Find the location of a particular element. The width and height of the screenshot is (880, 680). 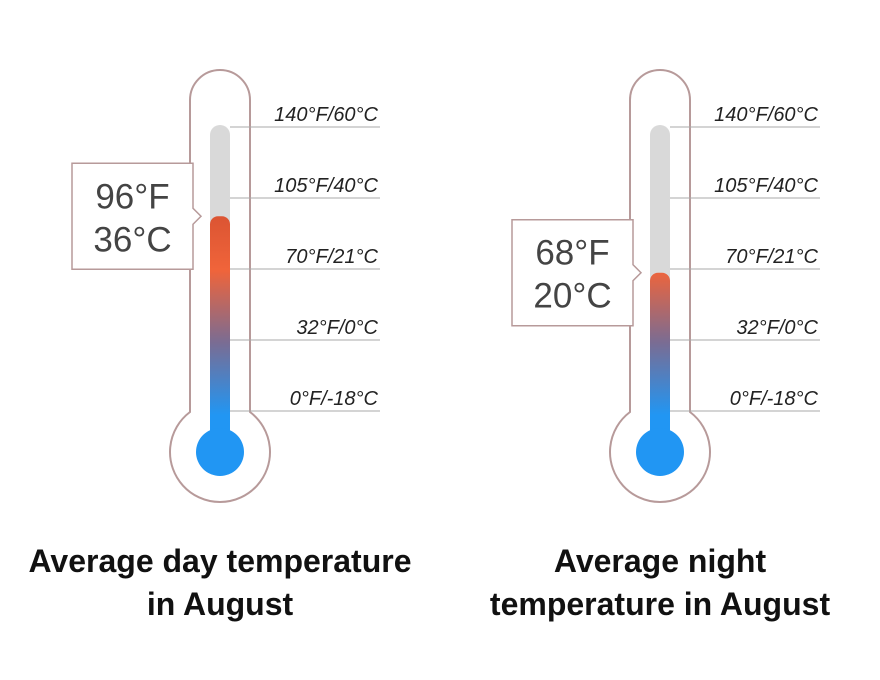

value-label-celsius: 20°C is located at coordinates (572, 296).